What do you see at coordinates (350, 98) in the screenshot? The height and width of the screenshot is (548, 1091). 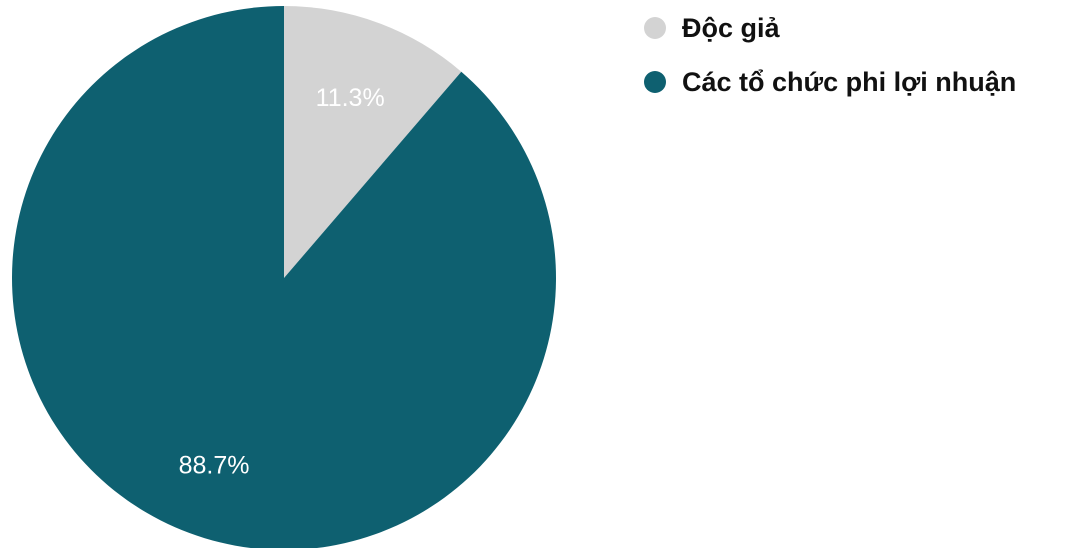 I see `slice-label-readers: 11.3%` at bounding box center [350, 98].